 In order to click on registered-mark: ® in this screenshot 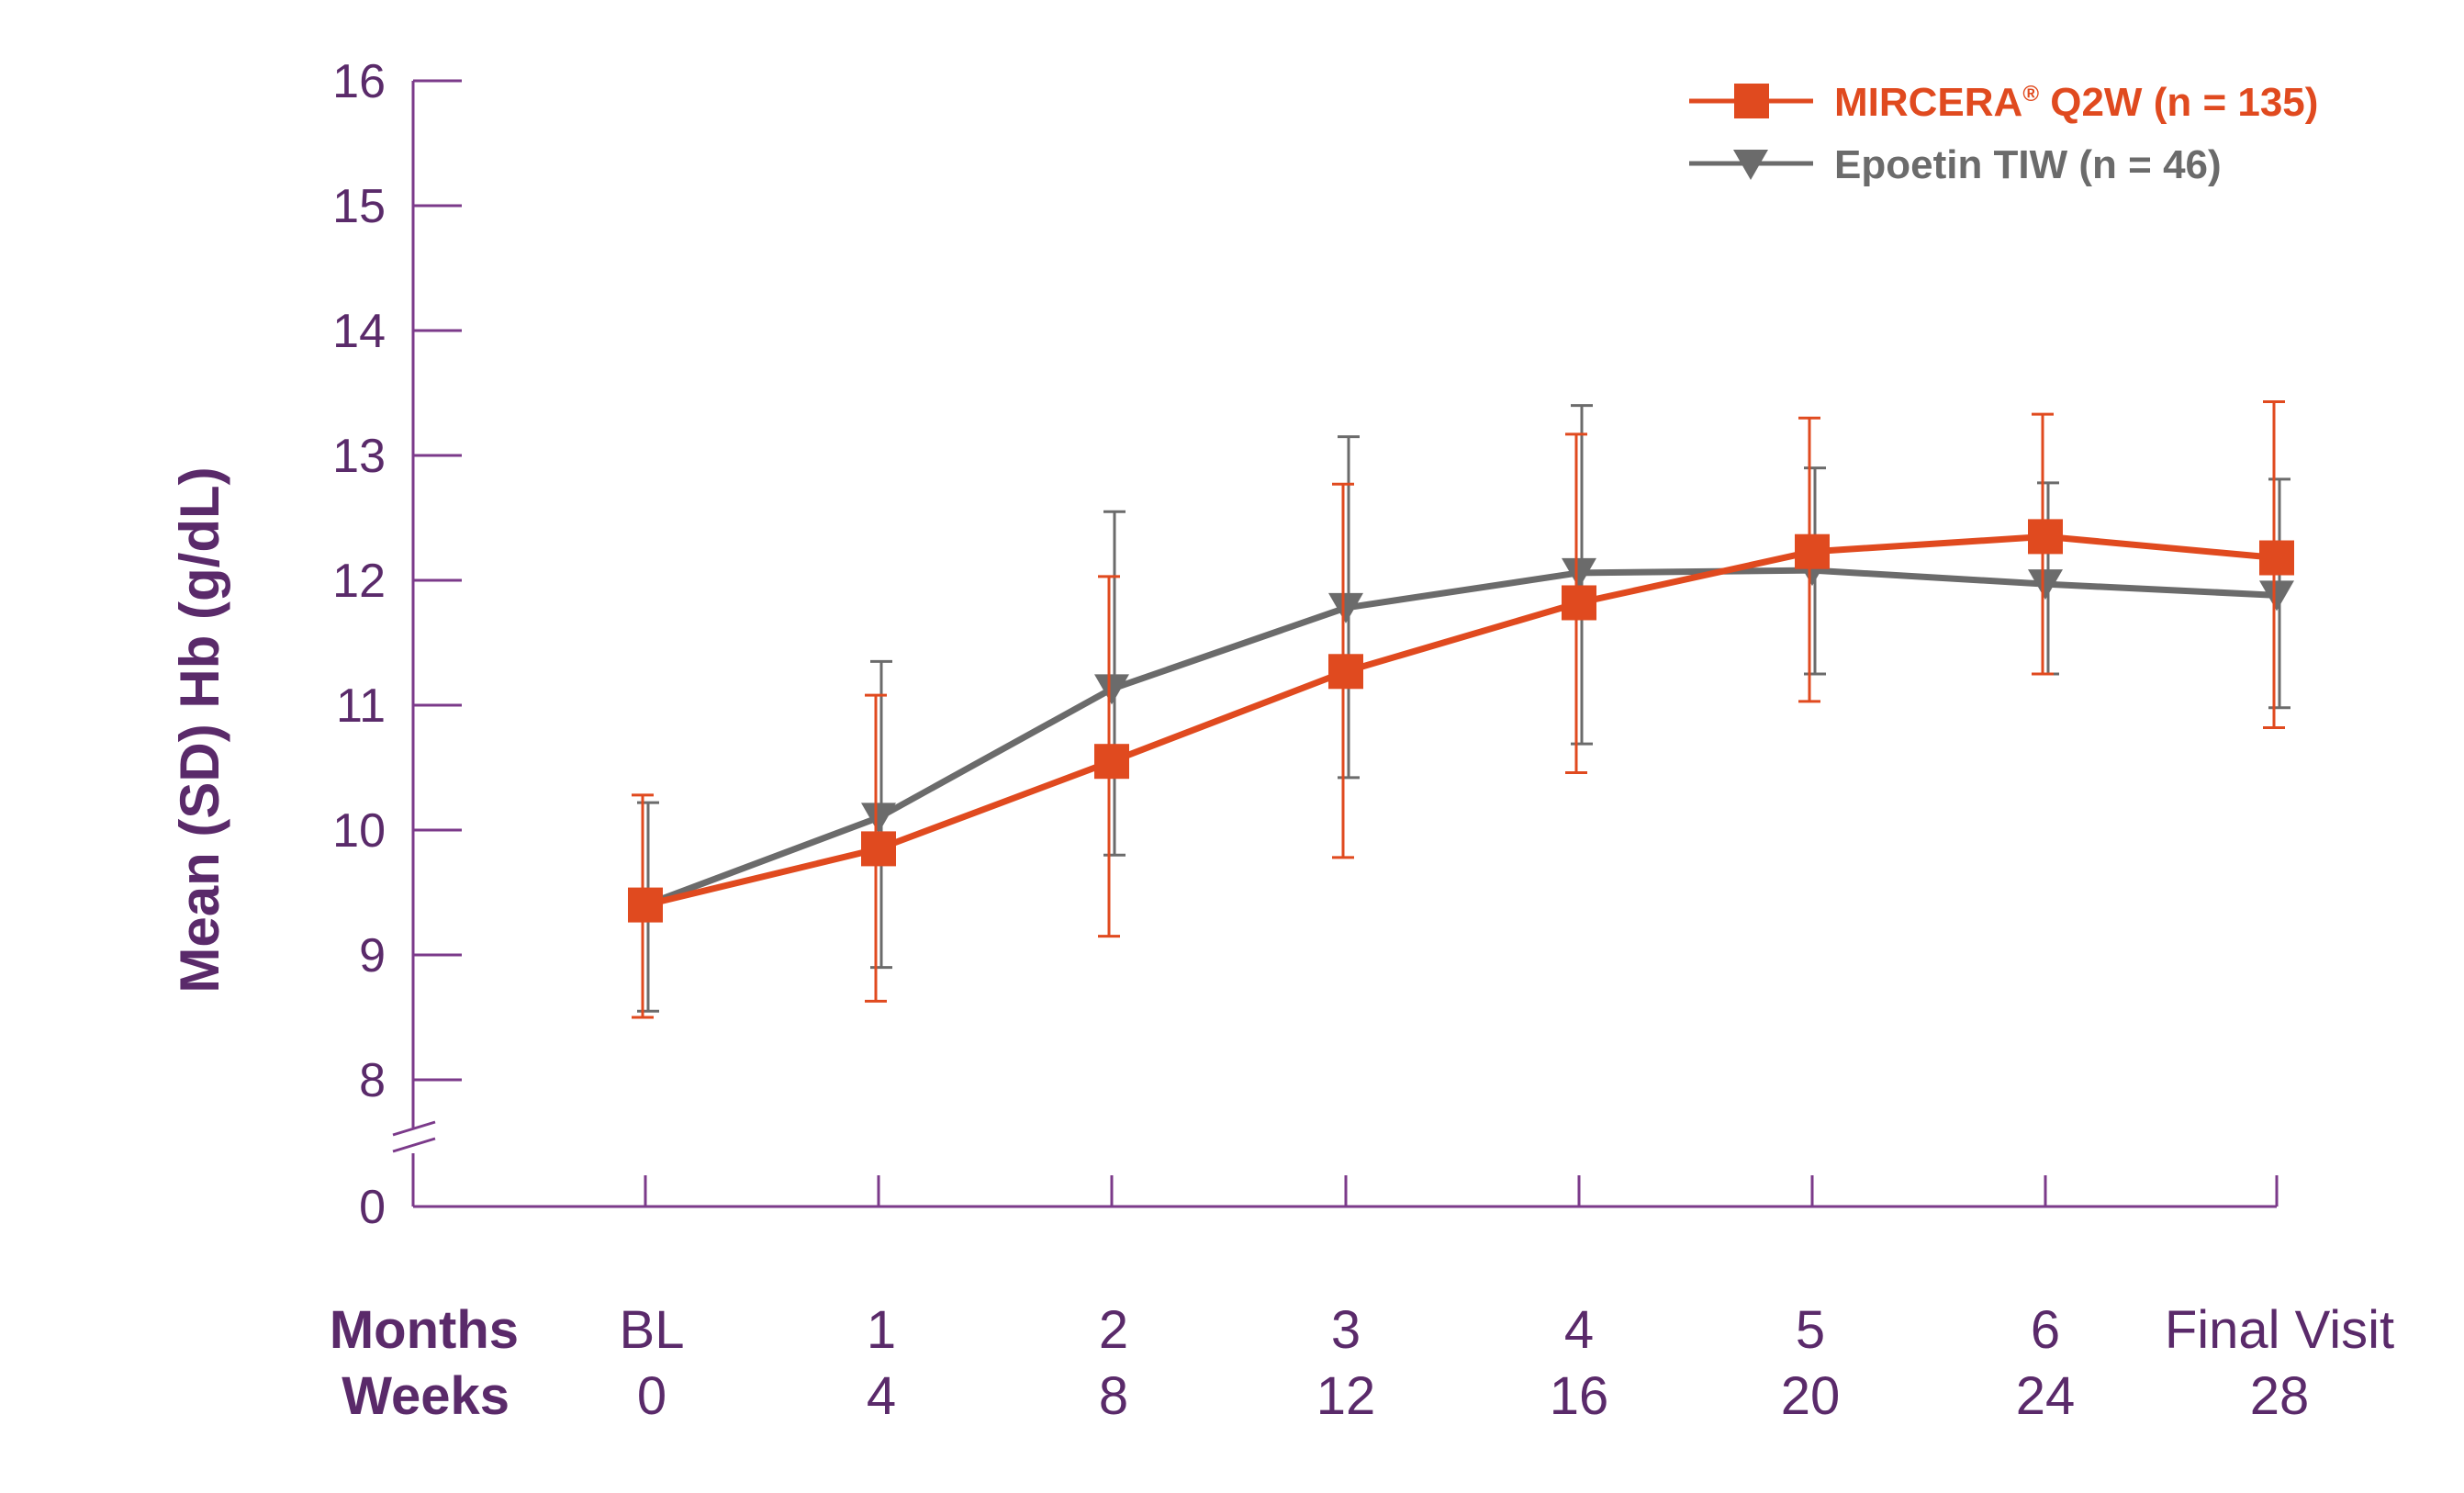, I will do `click(2030, 94)`.